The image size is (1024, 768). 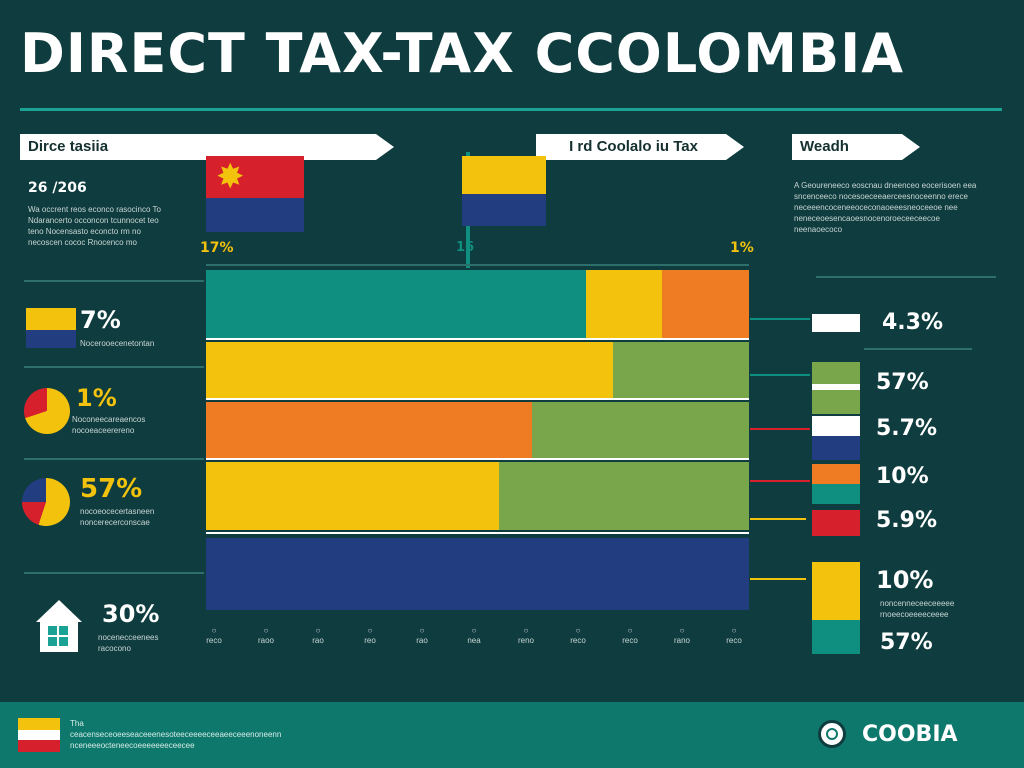 What do you see at coordinates (117, 517) in the screenshot?
I see `stat-note-3: nocoeocecertasneen noncerecerconscae` at bounding box center [117, 517].